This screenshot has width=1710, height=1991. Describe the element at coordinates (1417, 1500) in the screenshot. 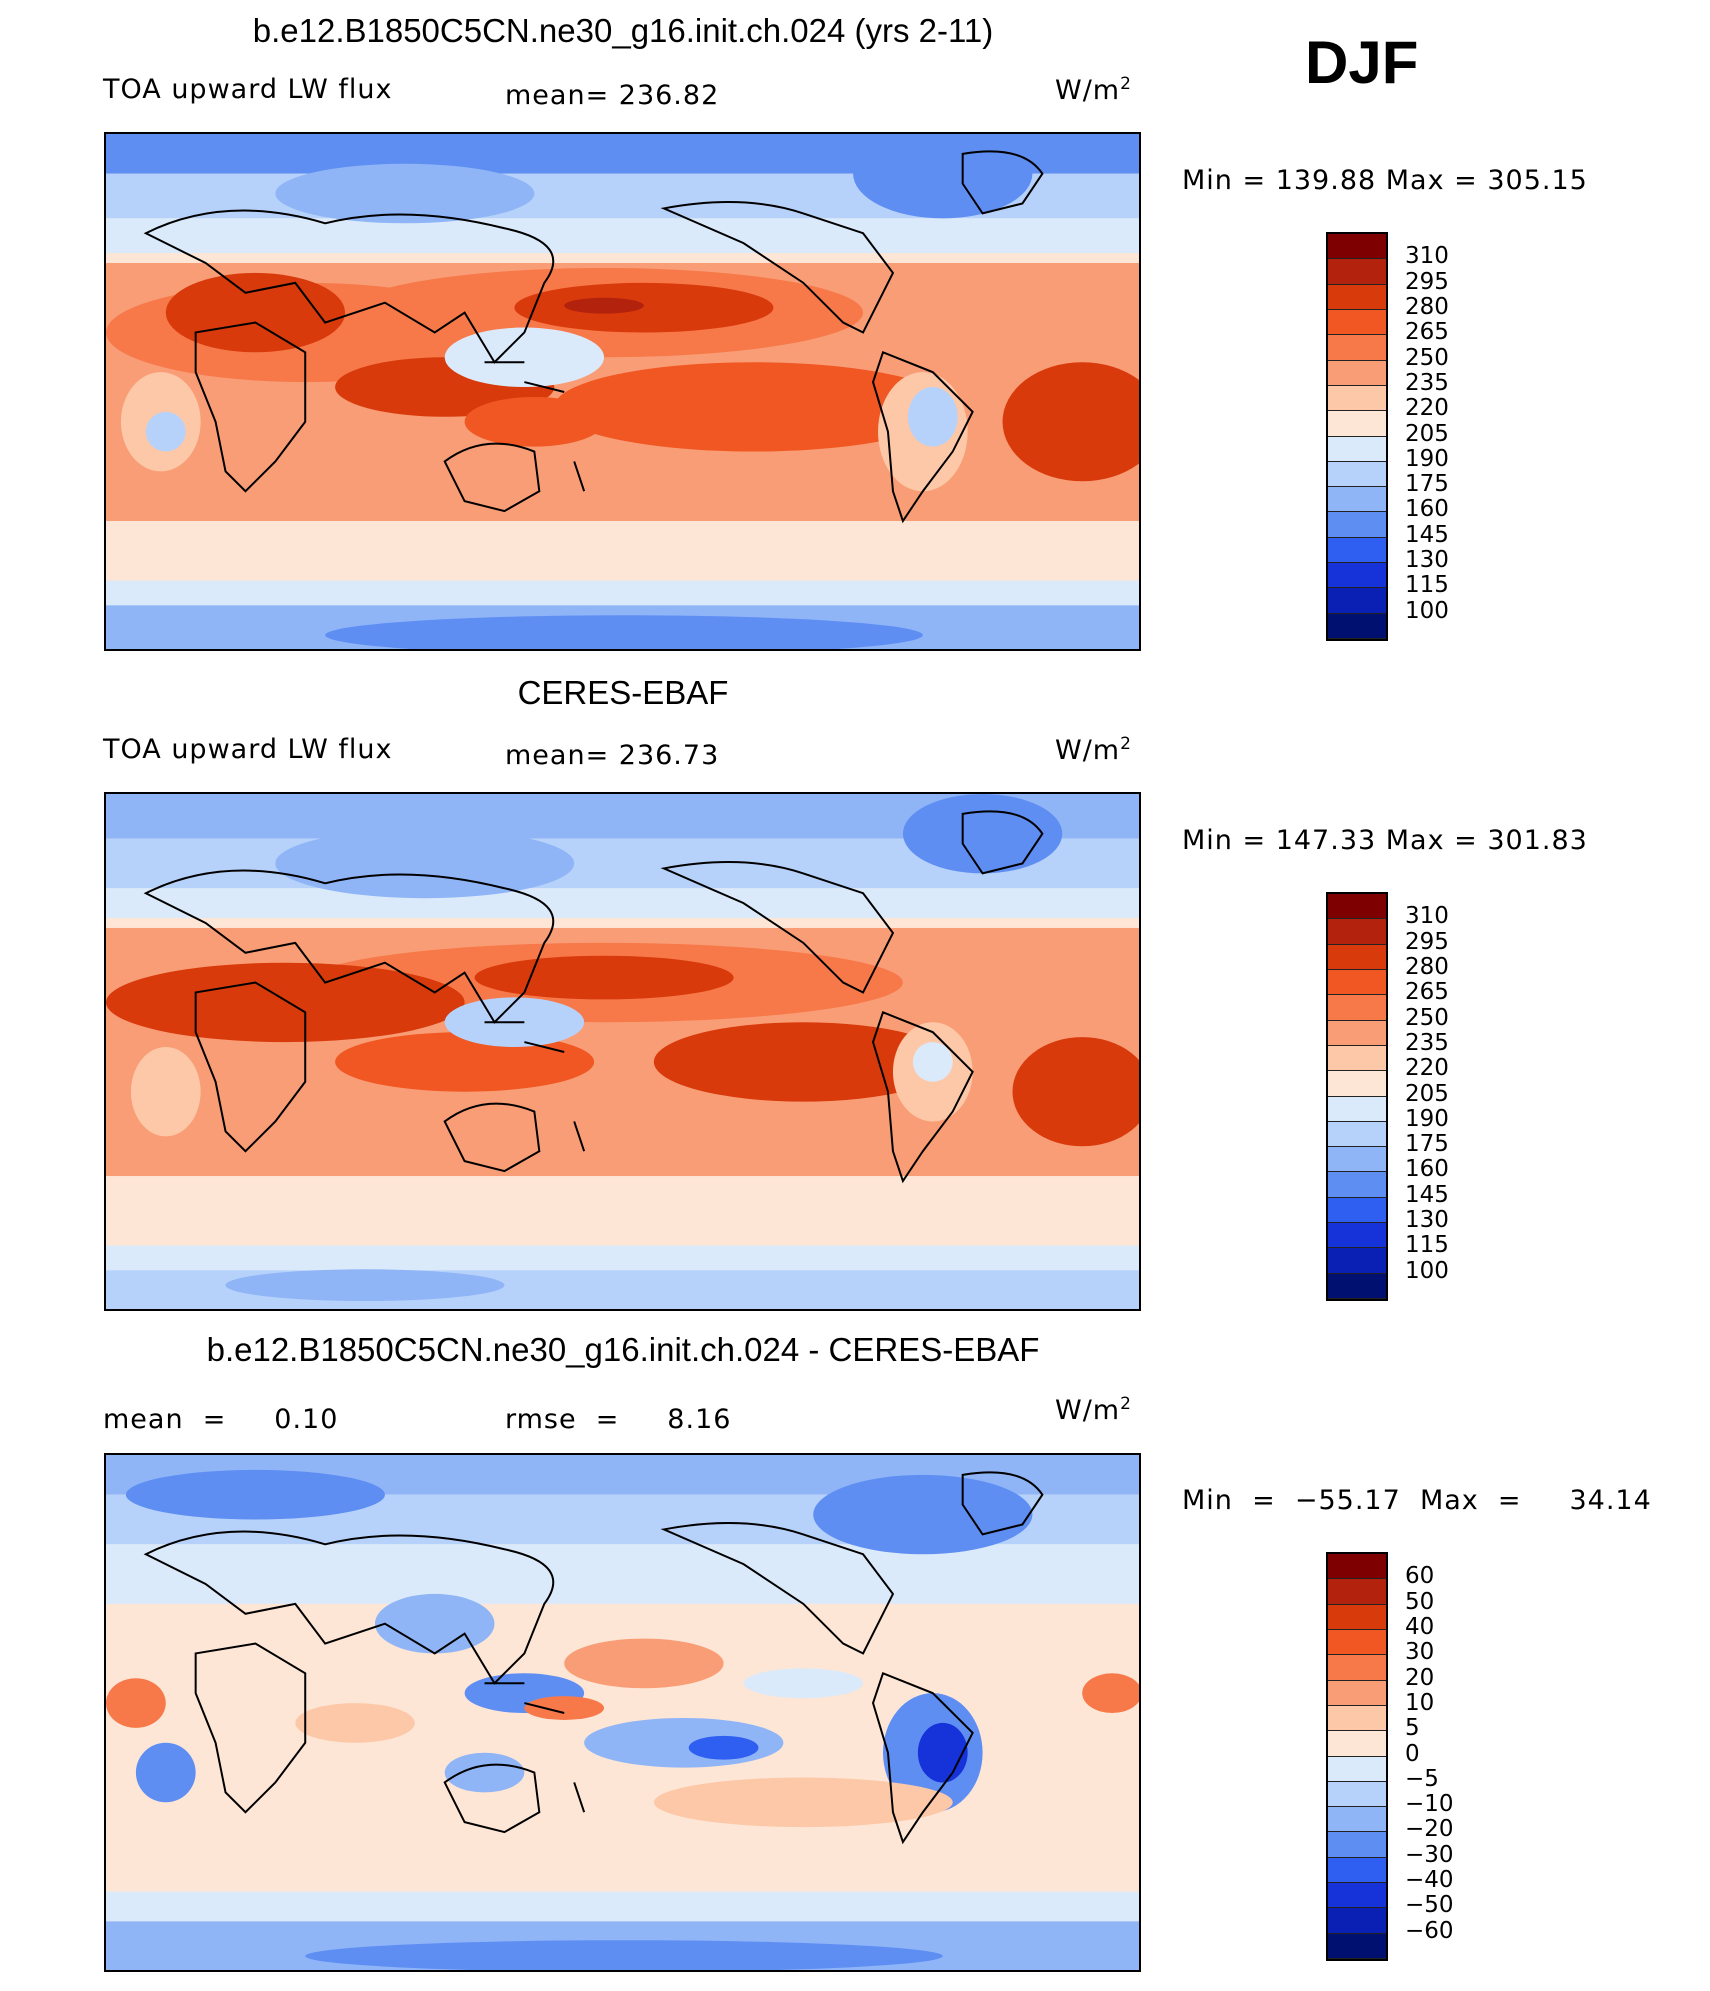

I see `panel3-minmax: Min = −55.17 Max = 34.14` at that location.